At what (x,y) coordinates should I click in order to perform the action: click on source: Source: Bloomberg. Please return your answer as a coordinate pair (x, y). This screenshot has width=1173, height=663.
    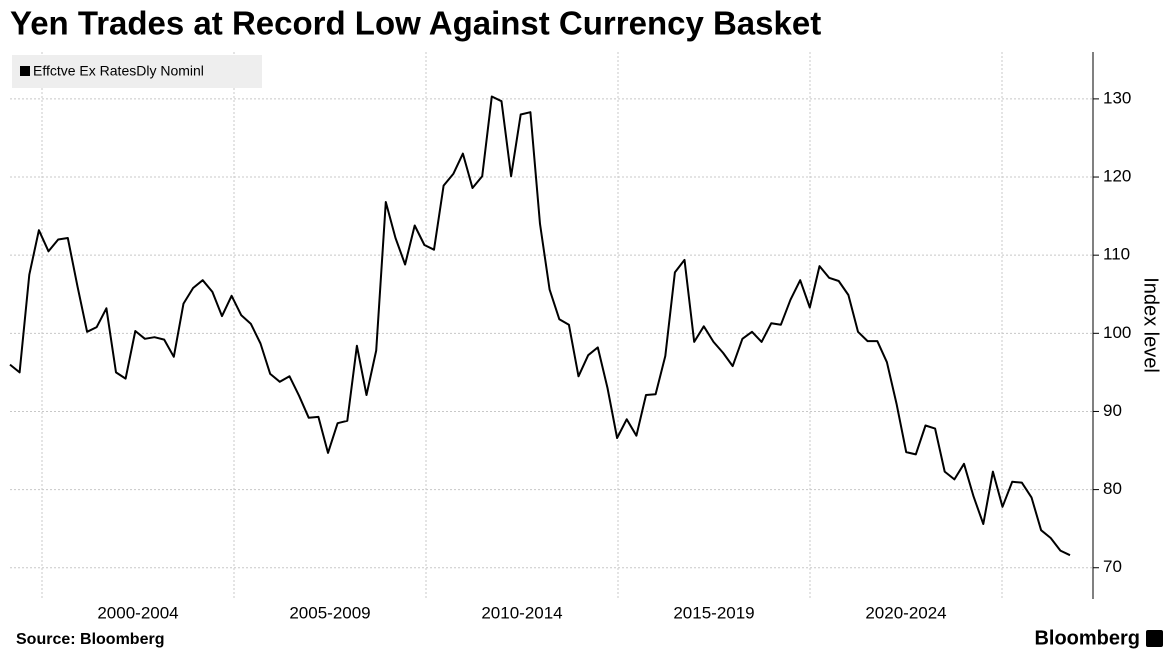
    Looking at the image, I should click on (90, 639).